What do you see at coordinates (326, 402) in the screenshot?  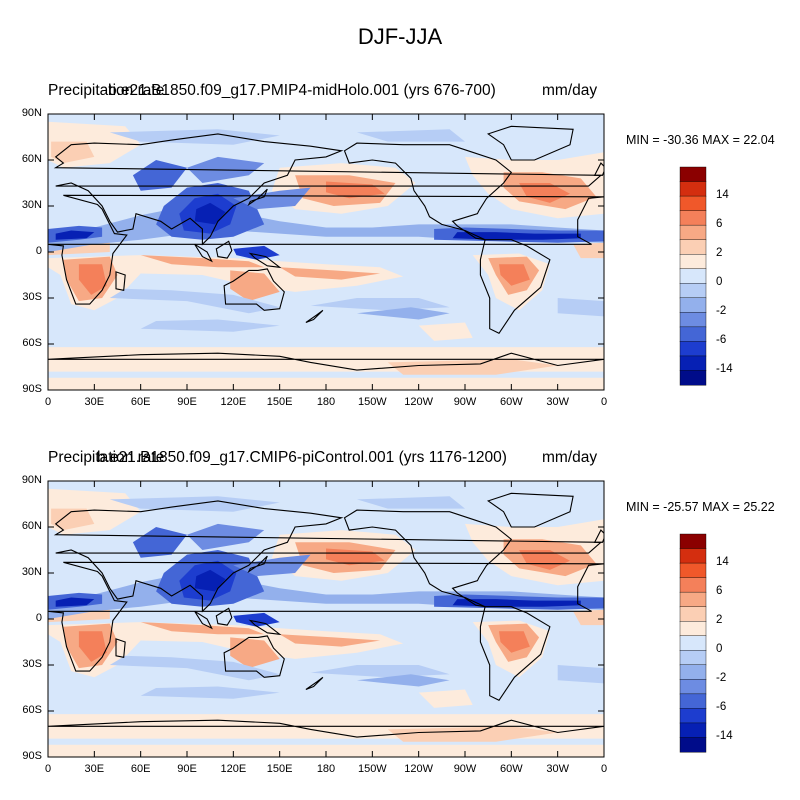 I see `lon-tick-label: 180` at bounding box center [326, 402].